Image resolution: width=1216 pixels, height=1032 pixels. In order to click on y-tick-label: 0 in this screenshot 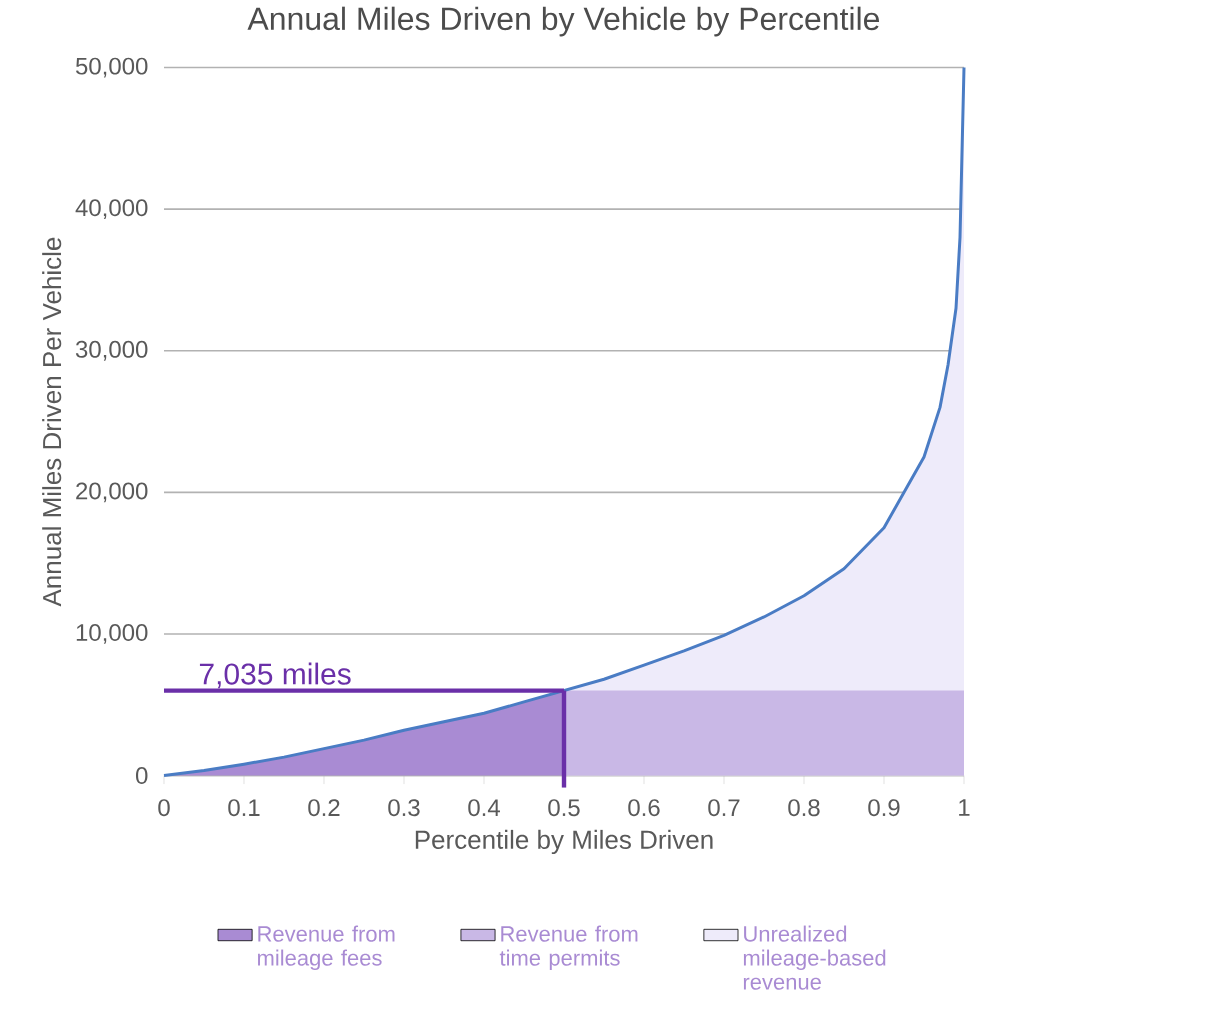, I will do `click(141, 776)`.